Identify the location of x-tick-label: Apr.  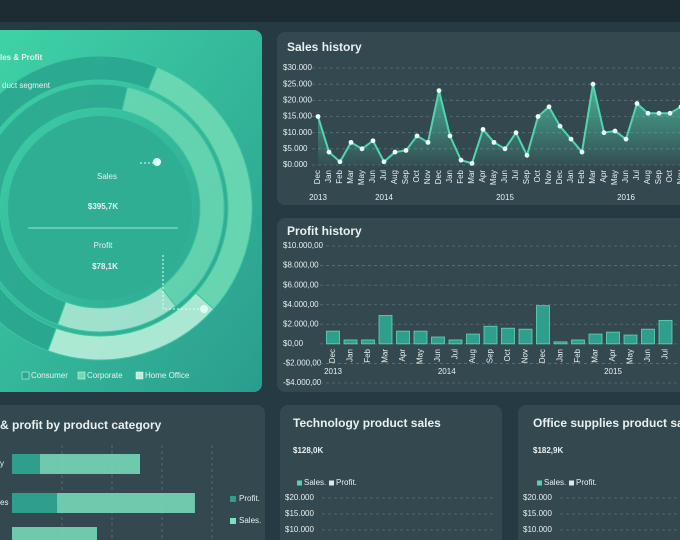
(612, 355).